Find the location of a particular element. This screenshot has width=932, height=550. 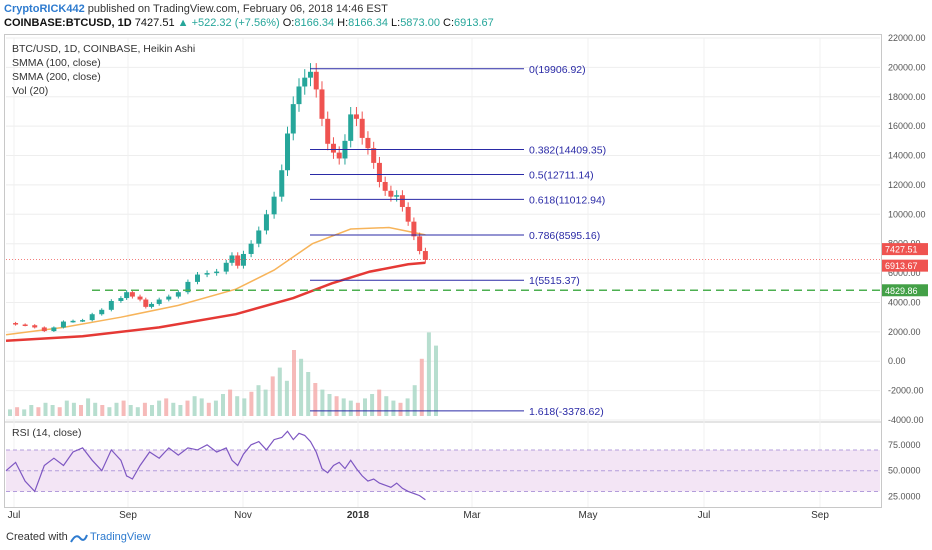

close-value: 6913.67 is located at coordinates (474, 23).